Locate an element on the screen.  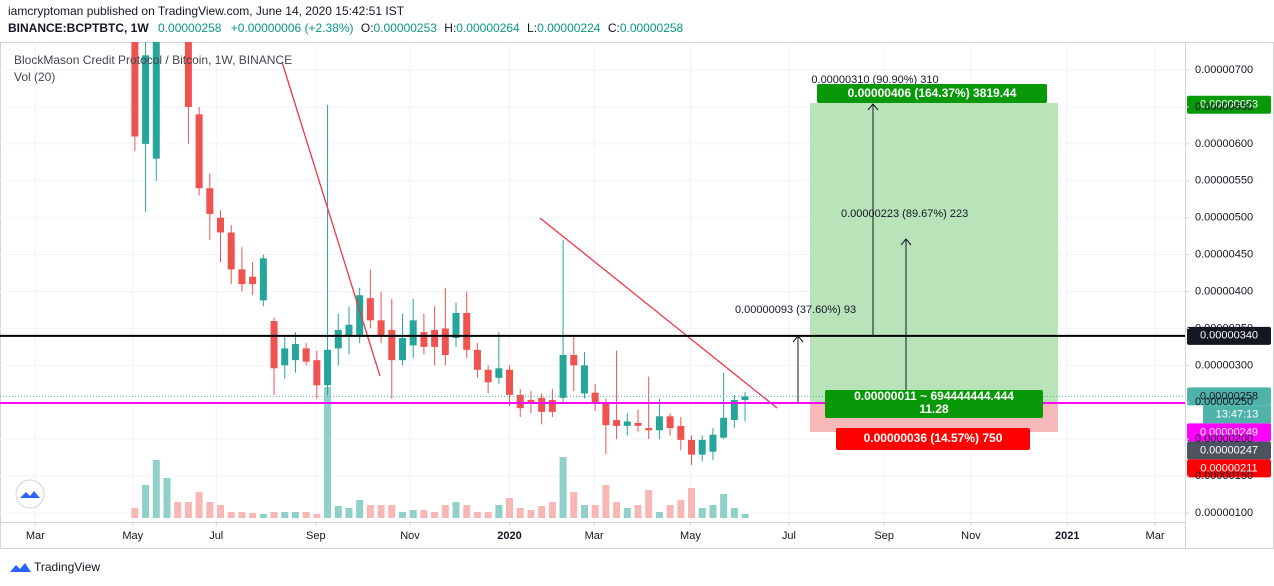
ohlc-value: 0.00000258 is located at coordinates (652, 28).